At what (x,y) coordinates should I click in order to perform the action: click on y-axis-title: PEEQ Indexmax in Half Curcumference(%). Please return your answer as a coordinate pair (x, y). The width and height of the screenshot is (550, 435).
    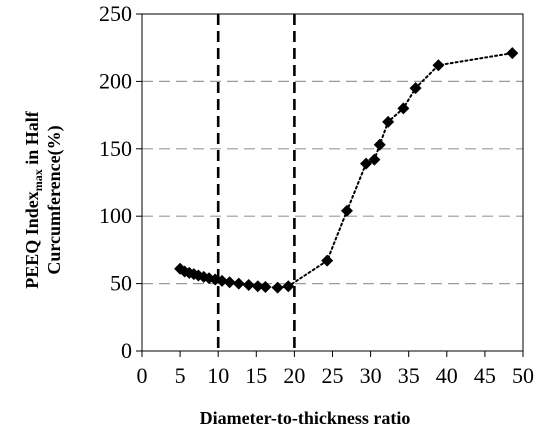
    Looking at the image, I should click on (43, 199).